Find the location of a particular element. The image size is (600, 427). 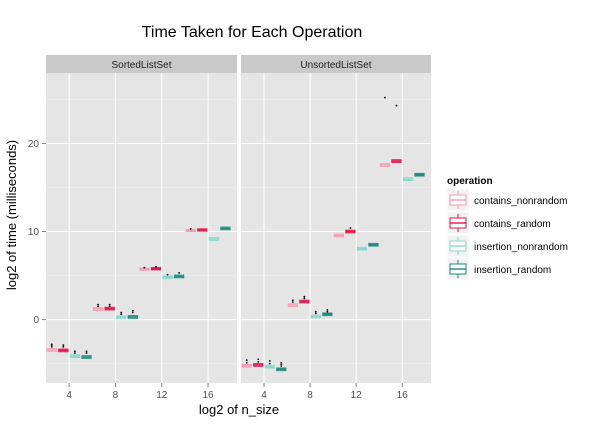

legend-label-contains_nonrandom: contains_nonrandom is located at coordinates (520, 201).